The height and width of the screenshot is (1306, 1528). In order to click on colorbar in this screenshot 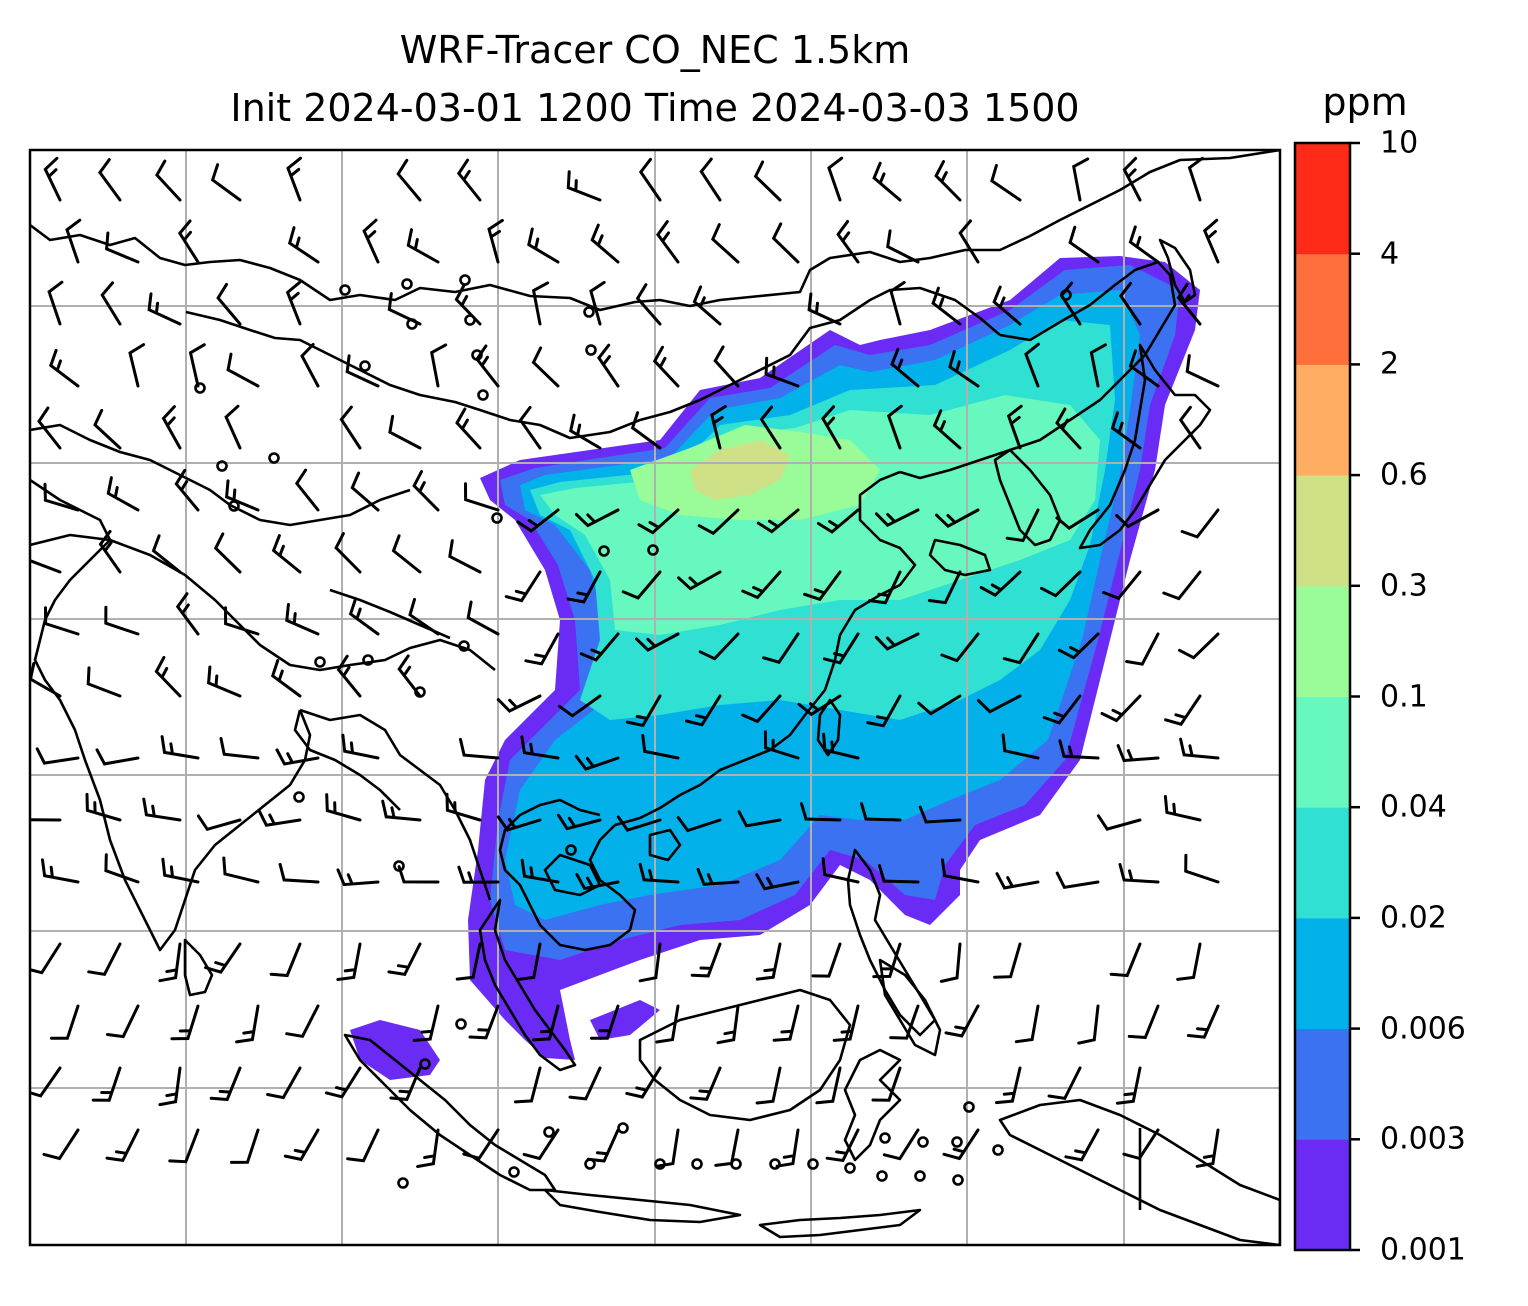, I will do `click(1326, 696)`.